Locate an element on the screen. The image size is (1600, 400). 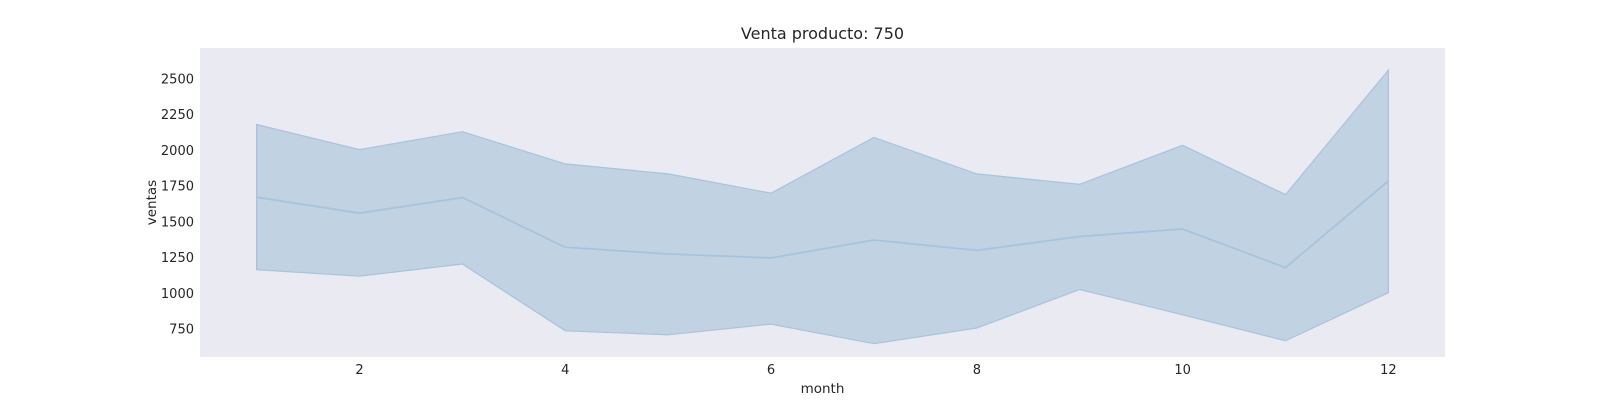
y-axis: 750 1000 1250 1500 1750 2000 2250 2500 is located at coordinates (177, 204).